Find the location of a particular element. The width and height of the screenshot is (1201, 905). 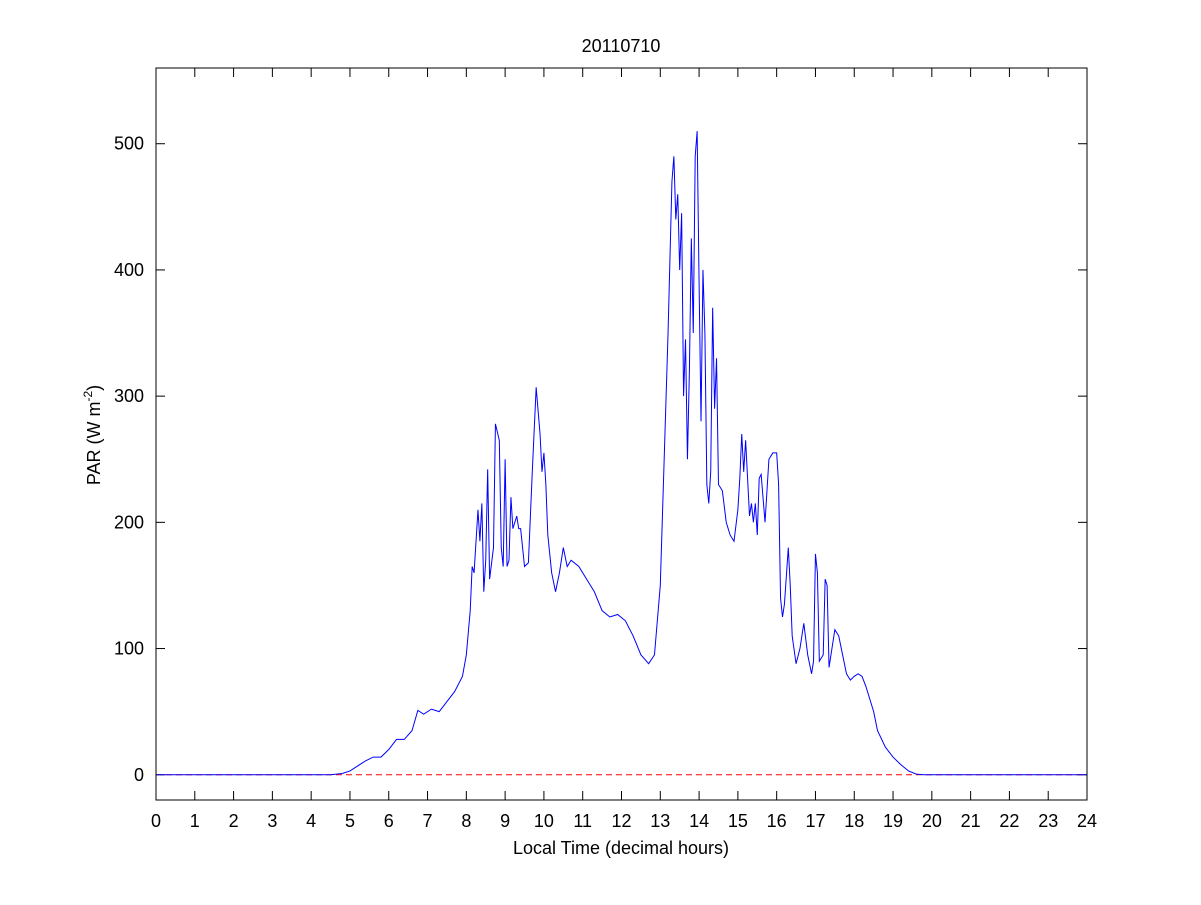

x-axis-label: Local Time (decimal hours) is located at coordinates (621, 848).